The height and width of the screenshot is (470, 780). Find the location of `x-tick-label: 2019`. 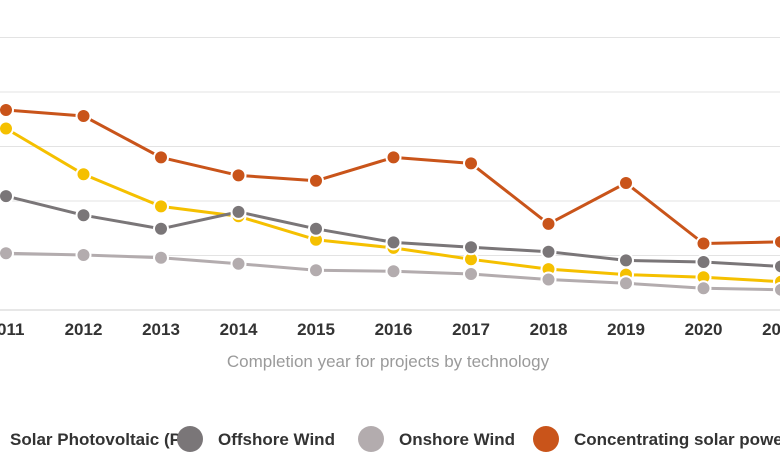

x-tick-label: 2019 is located at coordinates (626, 329).